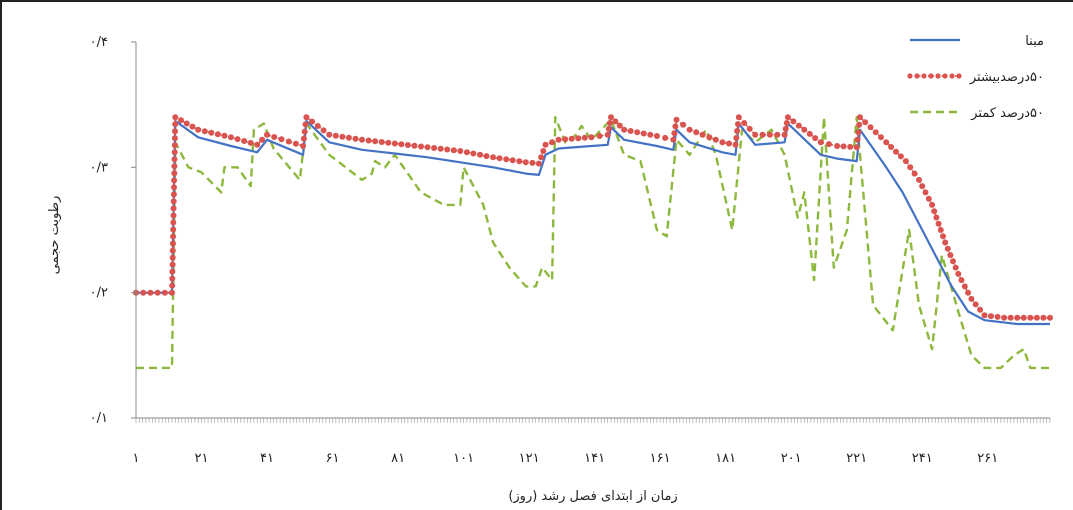 The height and width of the screenshot is (510, 1073). What do you see at coordinates (660, 458) in the screenshot?
I see `x-tick-label: ۱۶۱` at bounding box center [660, 458].